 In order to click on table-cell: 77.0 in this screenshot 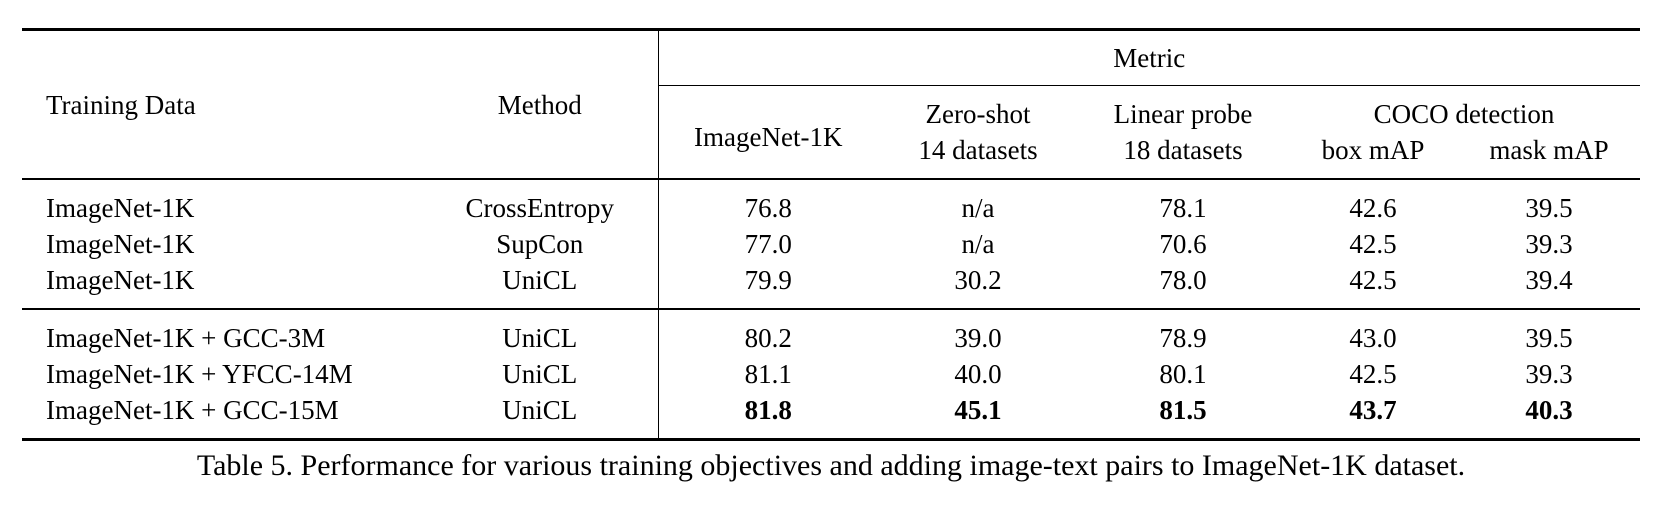, I will do `click(767, 244)`.